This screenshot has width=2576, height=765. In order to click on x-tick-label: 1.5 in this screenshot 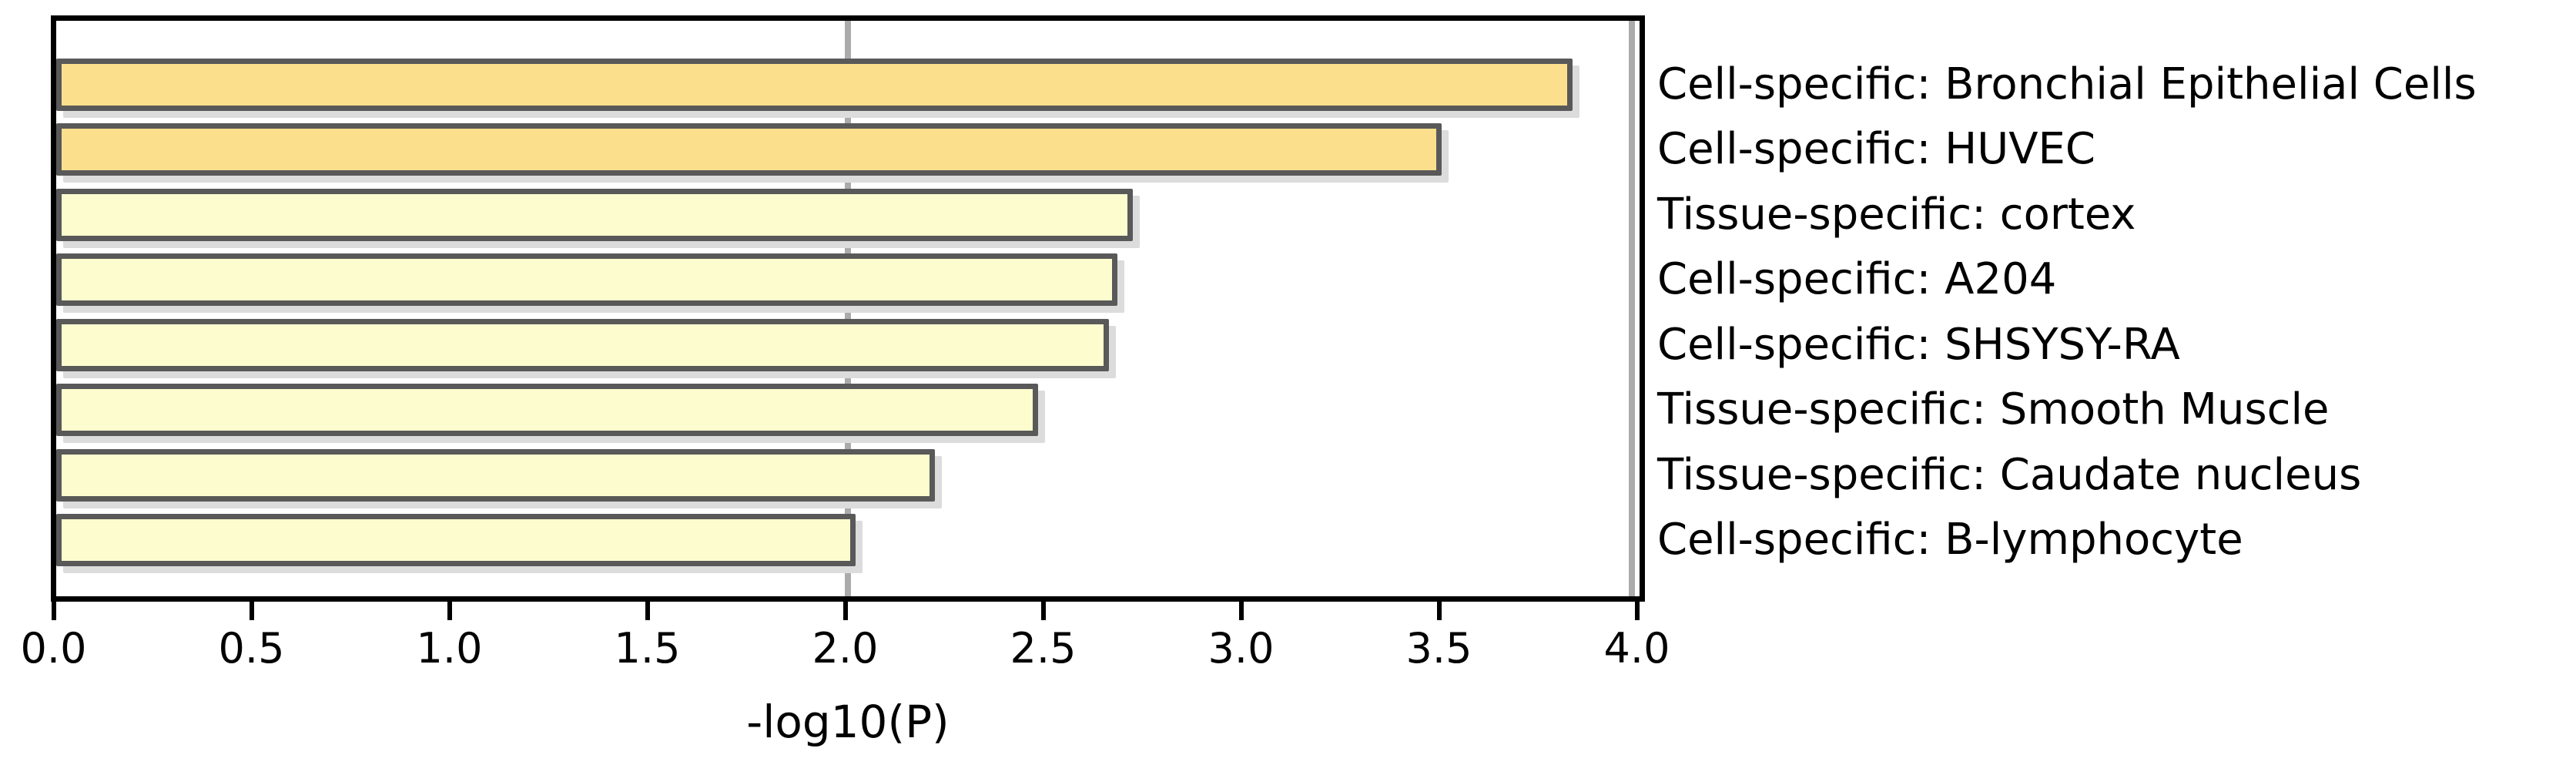, I will do `click(647, 649)`.